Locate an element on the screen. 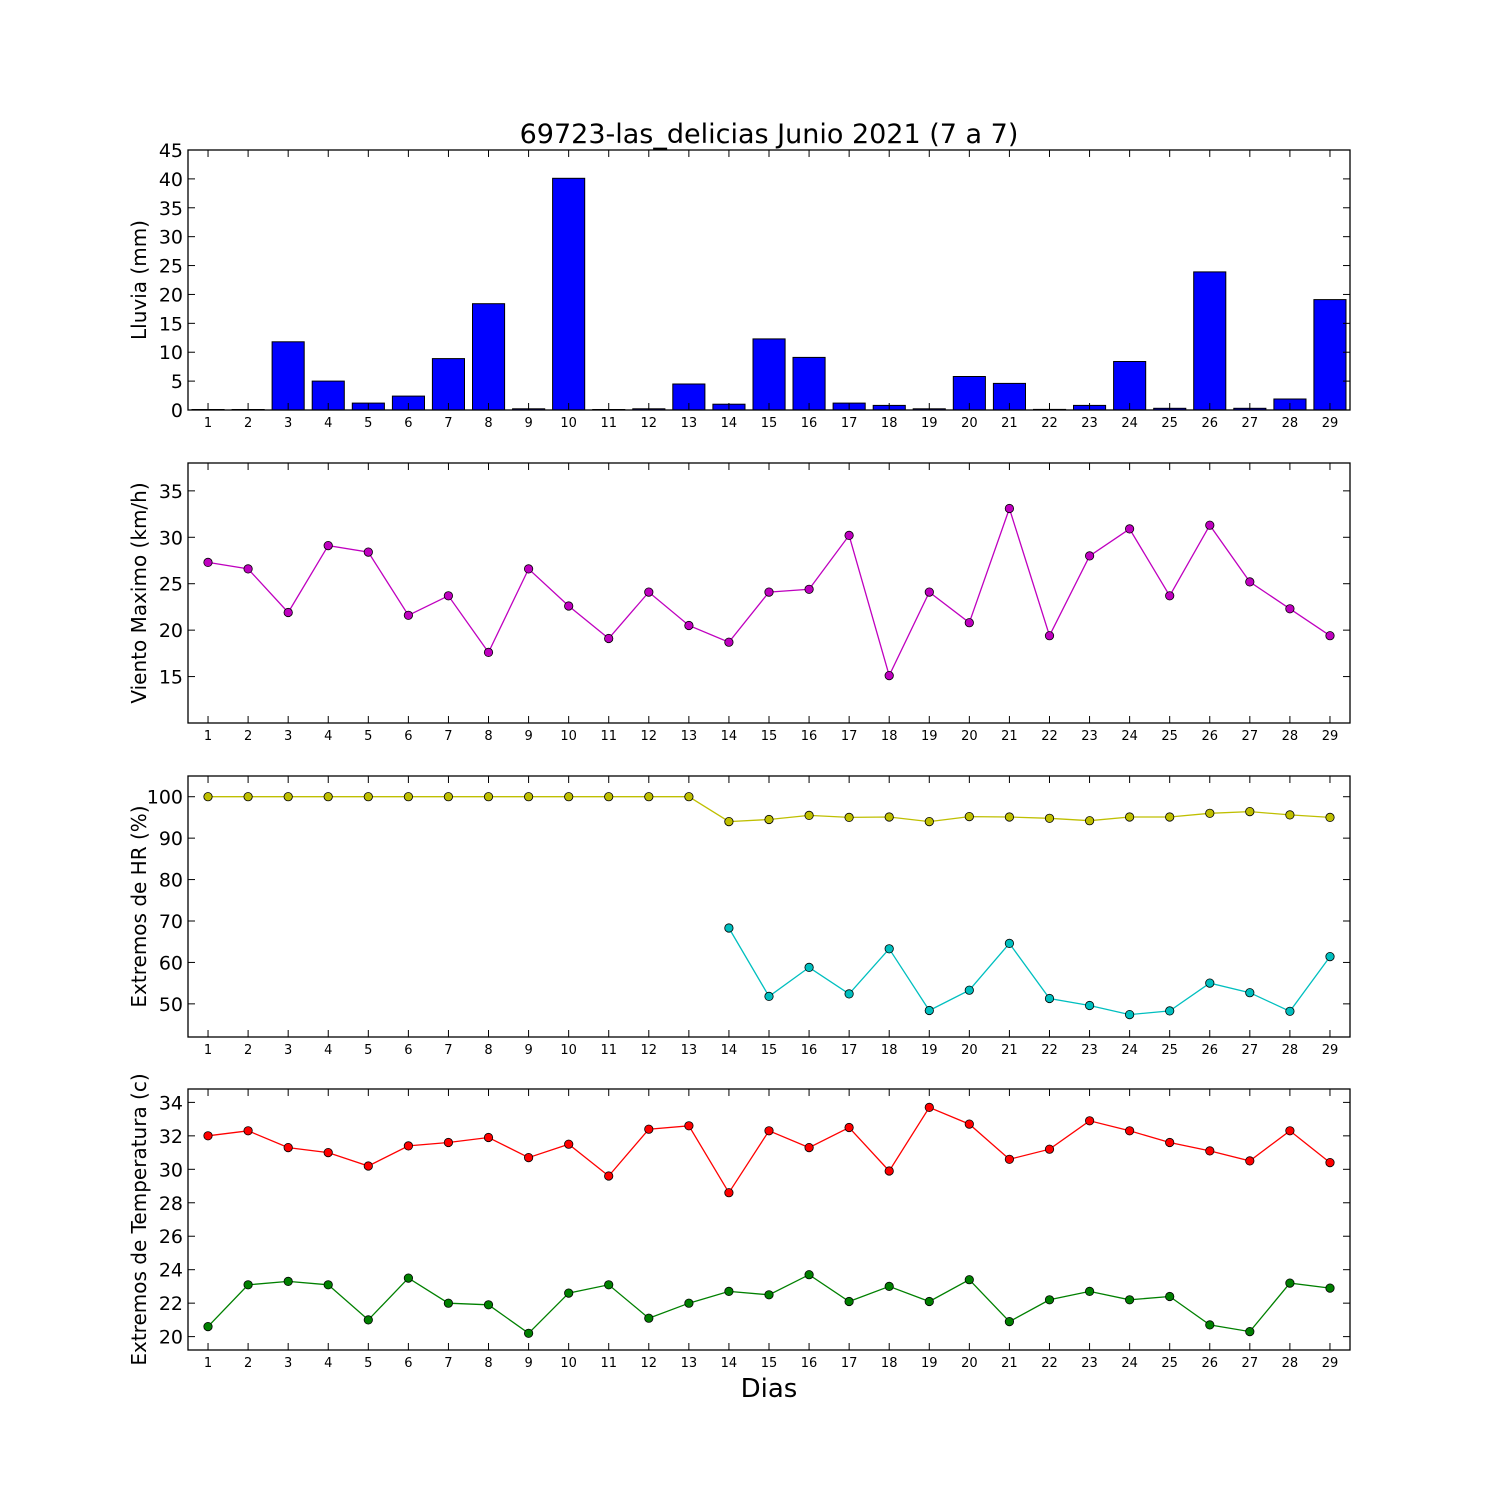  y-tick-label: 20 is located at coordinates (171, 1338).